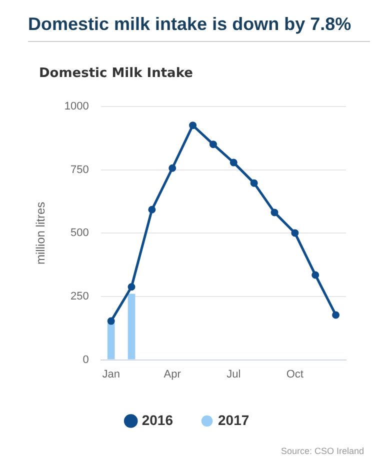  I want to click on x-tick-label: Oct, so click(295, 374).